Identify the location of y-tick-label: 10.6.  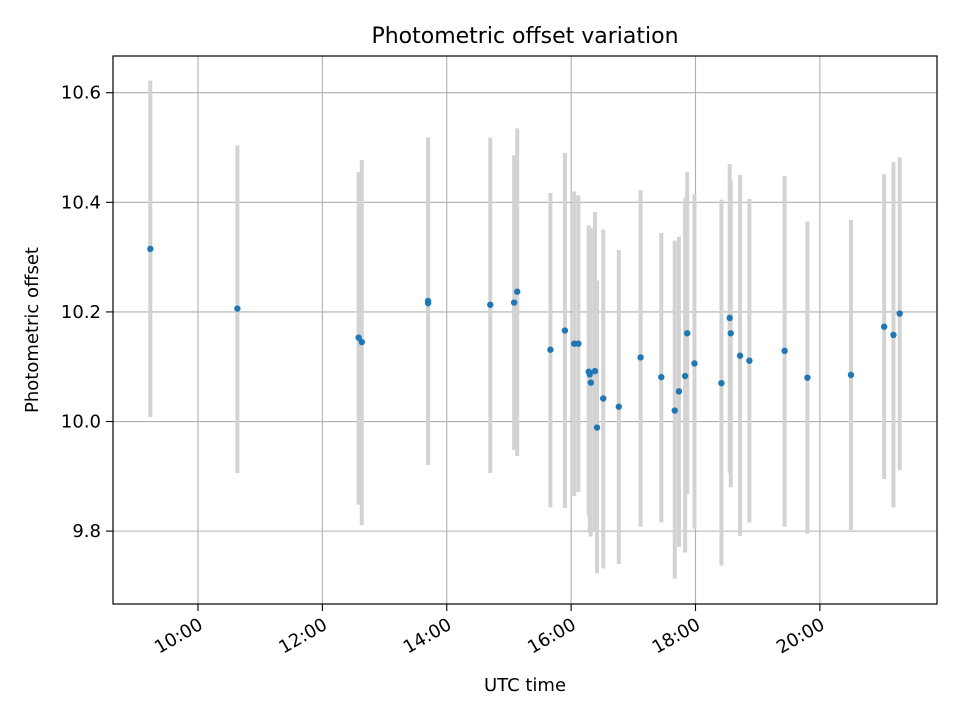
(81, 93).